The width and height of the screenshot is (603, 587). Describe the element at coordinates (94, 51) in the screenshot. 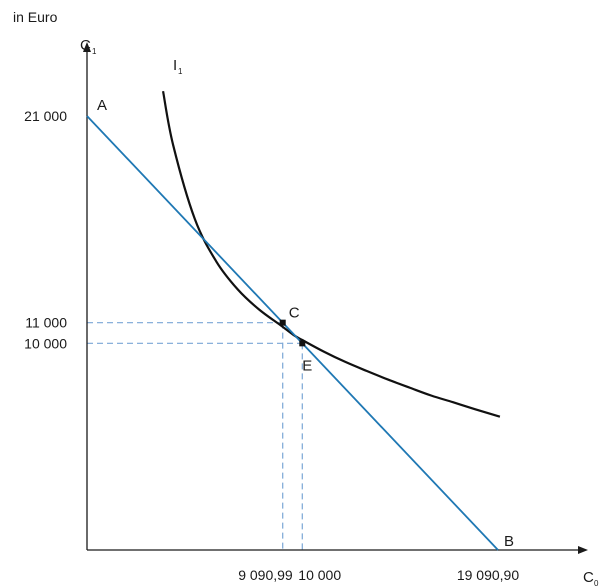

I see `y-axis-subscript: 1` at that location.